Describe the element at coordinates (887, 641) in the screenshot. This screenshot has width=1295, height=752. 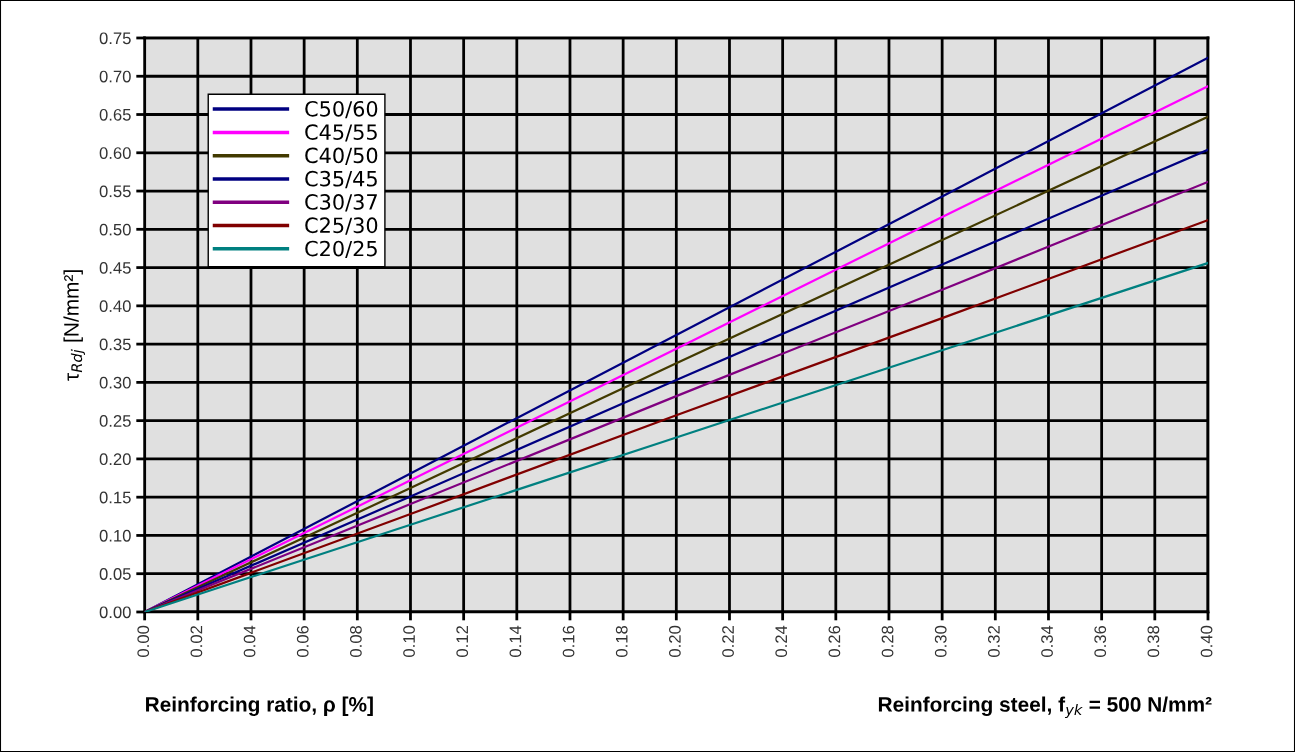
I see `x-tick-label: 0.28` at that location.